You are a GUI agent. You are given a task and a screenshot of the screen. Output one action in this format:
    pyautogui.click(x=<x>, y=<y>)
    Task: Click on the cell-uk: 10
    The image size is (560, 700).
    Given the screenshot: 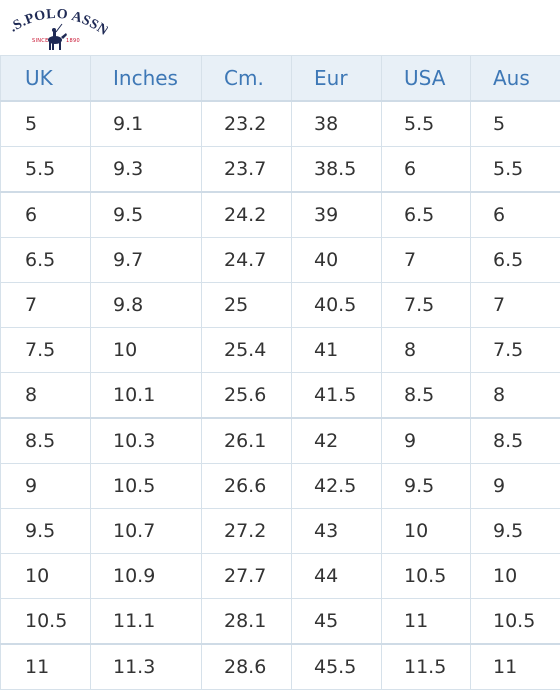 What is the action you would take?
    pyautogui.click(x=45, y=576)
    